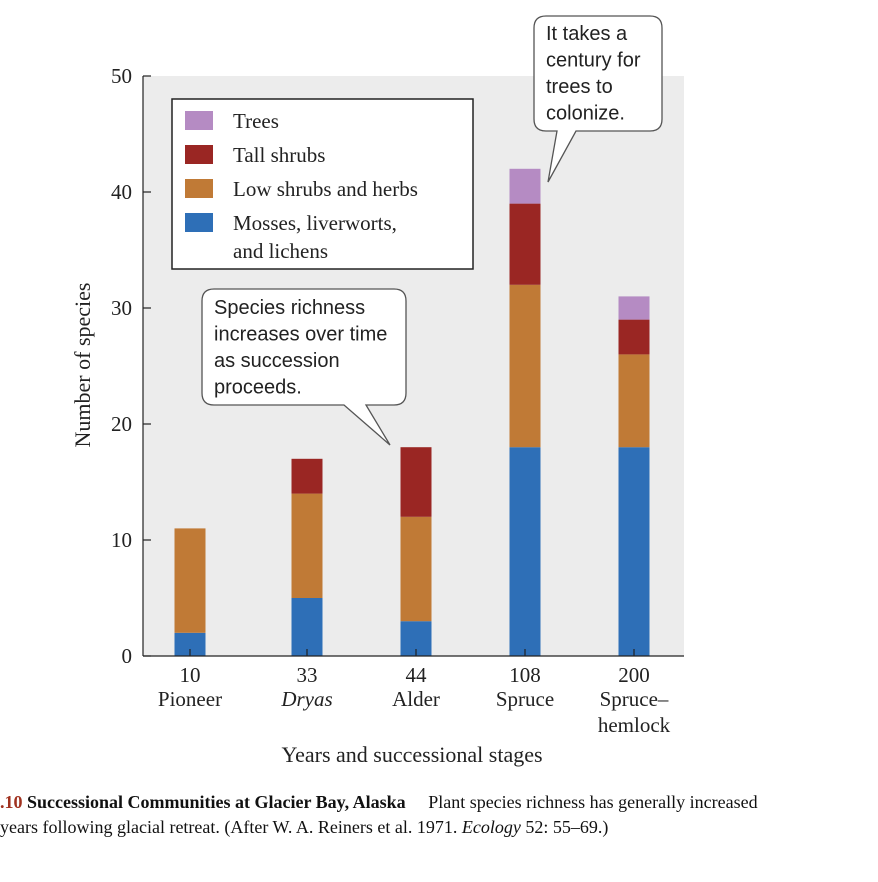 The height and width of the screenshot is (882, 878). I want to click on callout-text: It takes a, so click(587, 34).